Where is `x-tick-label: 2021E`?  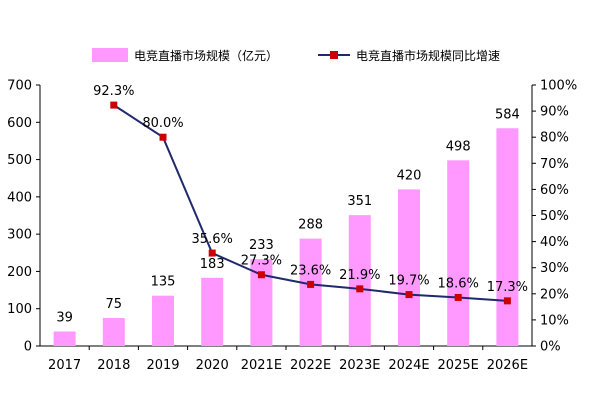
x-tick-label: 2021E is located at coordinates (261, 365).